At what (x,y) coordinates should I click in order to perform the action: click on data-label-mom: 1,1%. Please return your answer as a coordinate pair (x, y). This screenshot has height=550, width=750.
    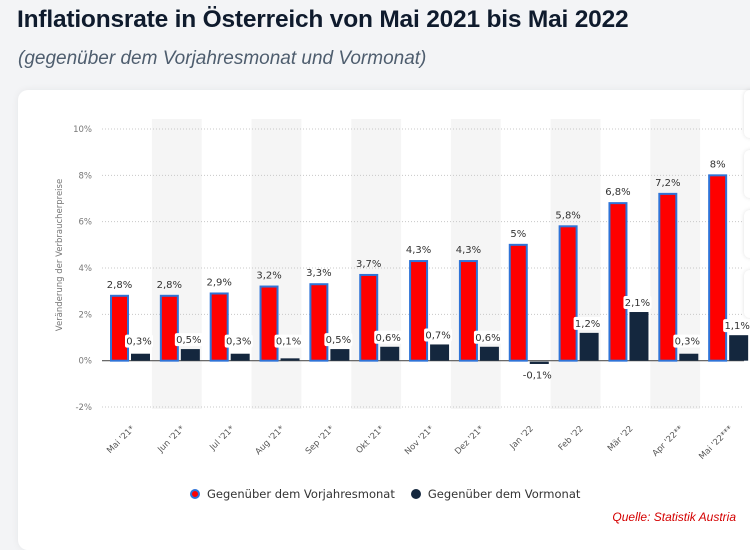
    Looking at the image, I should click on (736, 326).